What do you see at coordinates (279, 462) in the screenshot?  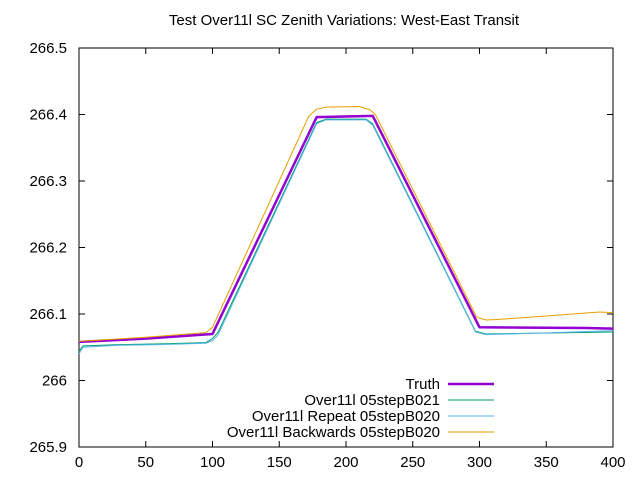 I see `x-tick-label: 150` at bounding box center [279, 462].